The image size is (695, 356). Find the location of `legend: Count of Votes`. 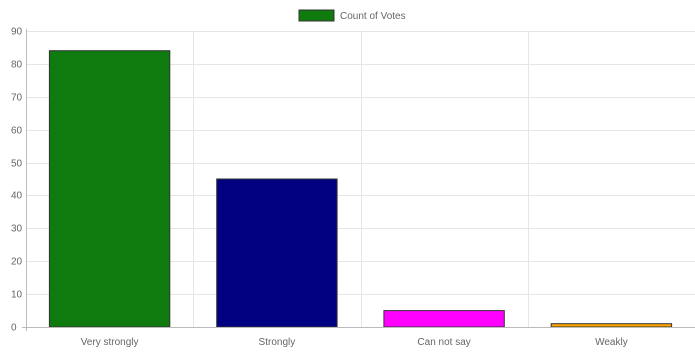

legend: Count of Votes is located at coordinates (352, 15).